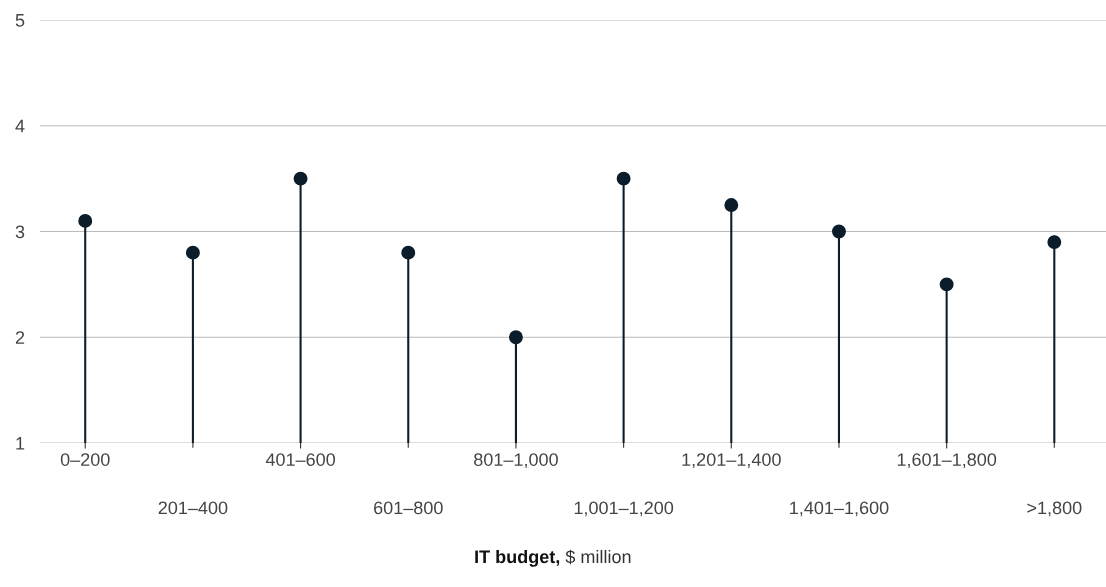  Describe the element at coordinates (20, 20) in the screenshot. I see `y-tick-label: 5` at that location.